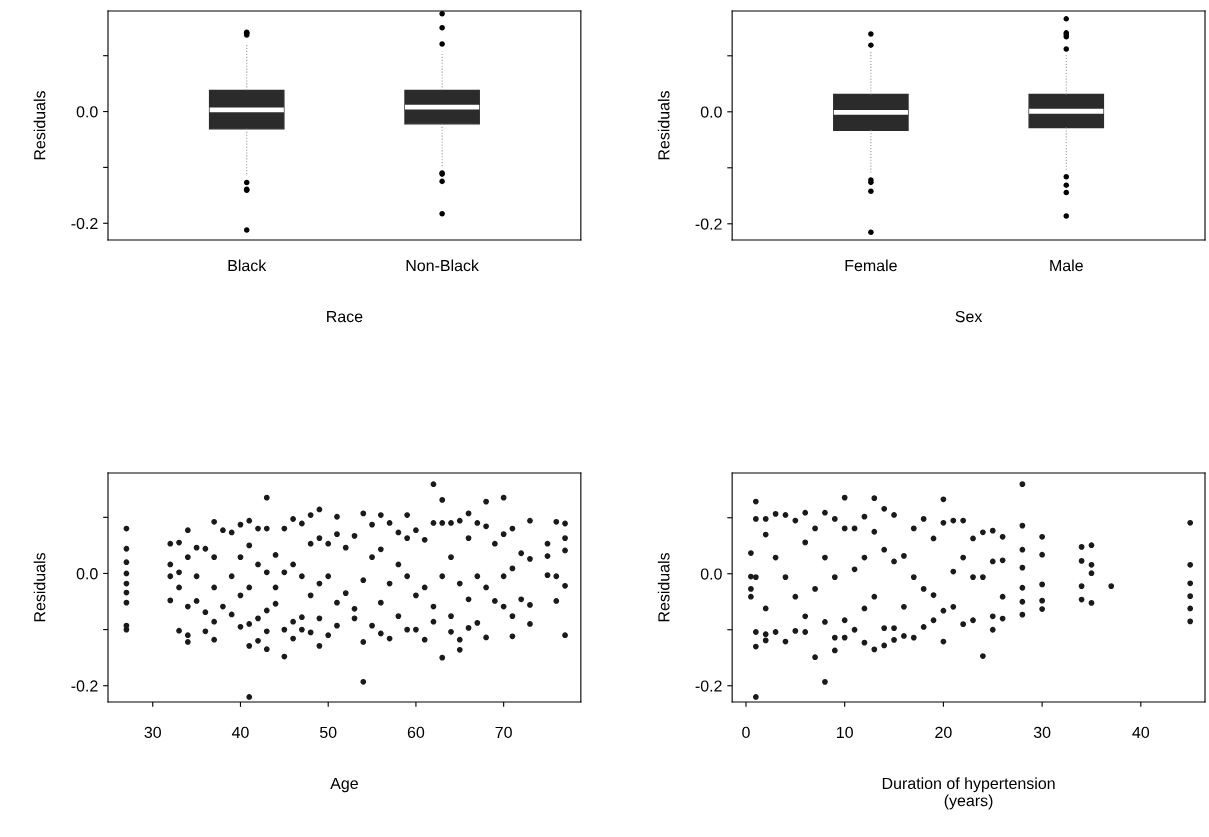  What do you see at coordinates (1066, 265) in the screenshot?
I see `x-tick-label: Male` at bounding box center [1066, 265].